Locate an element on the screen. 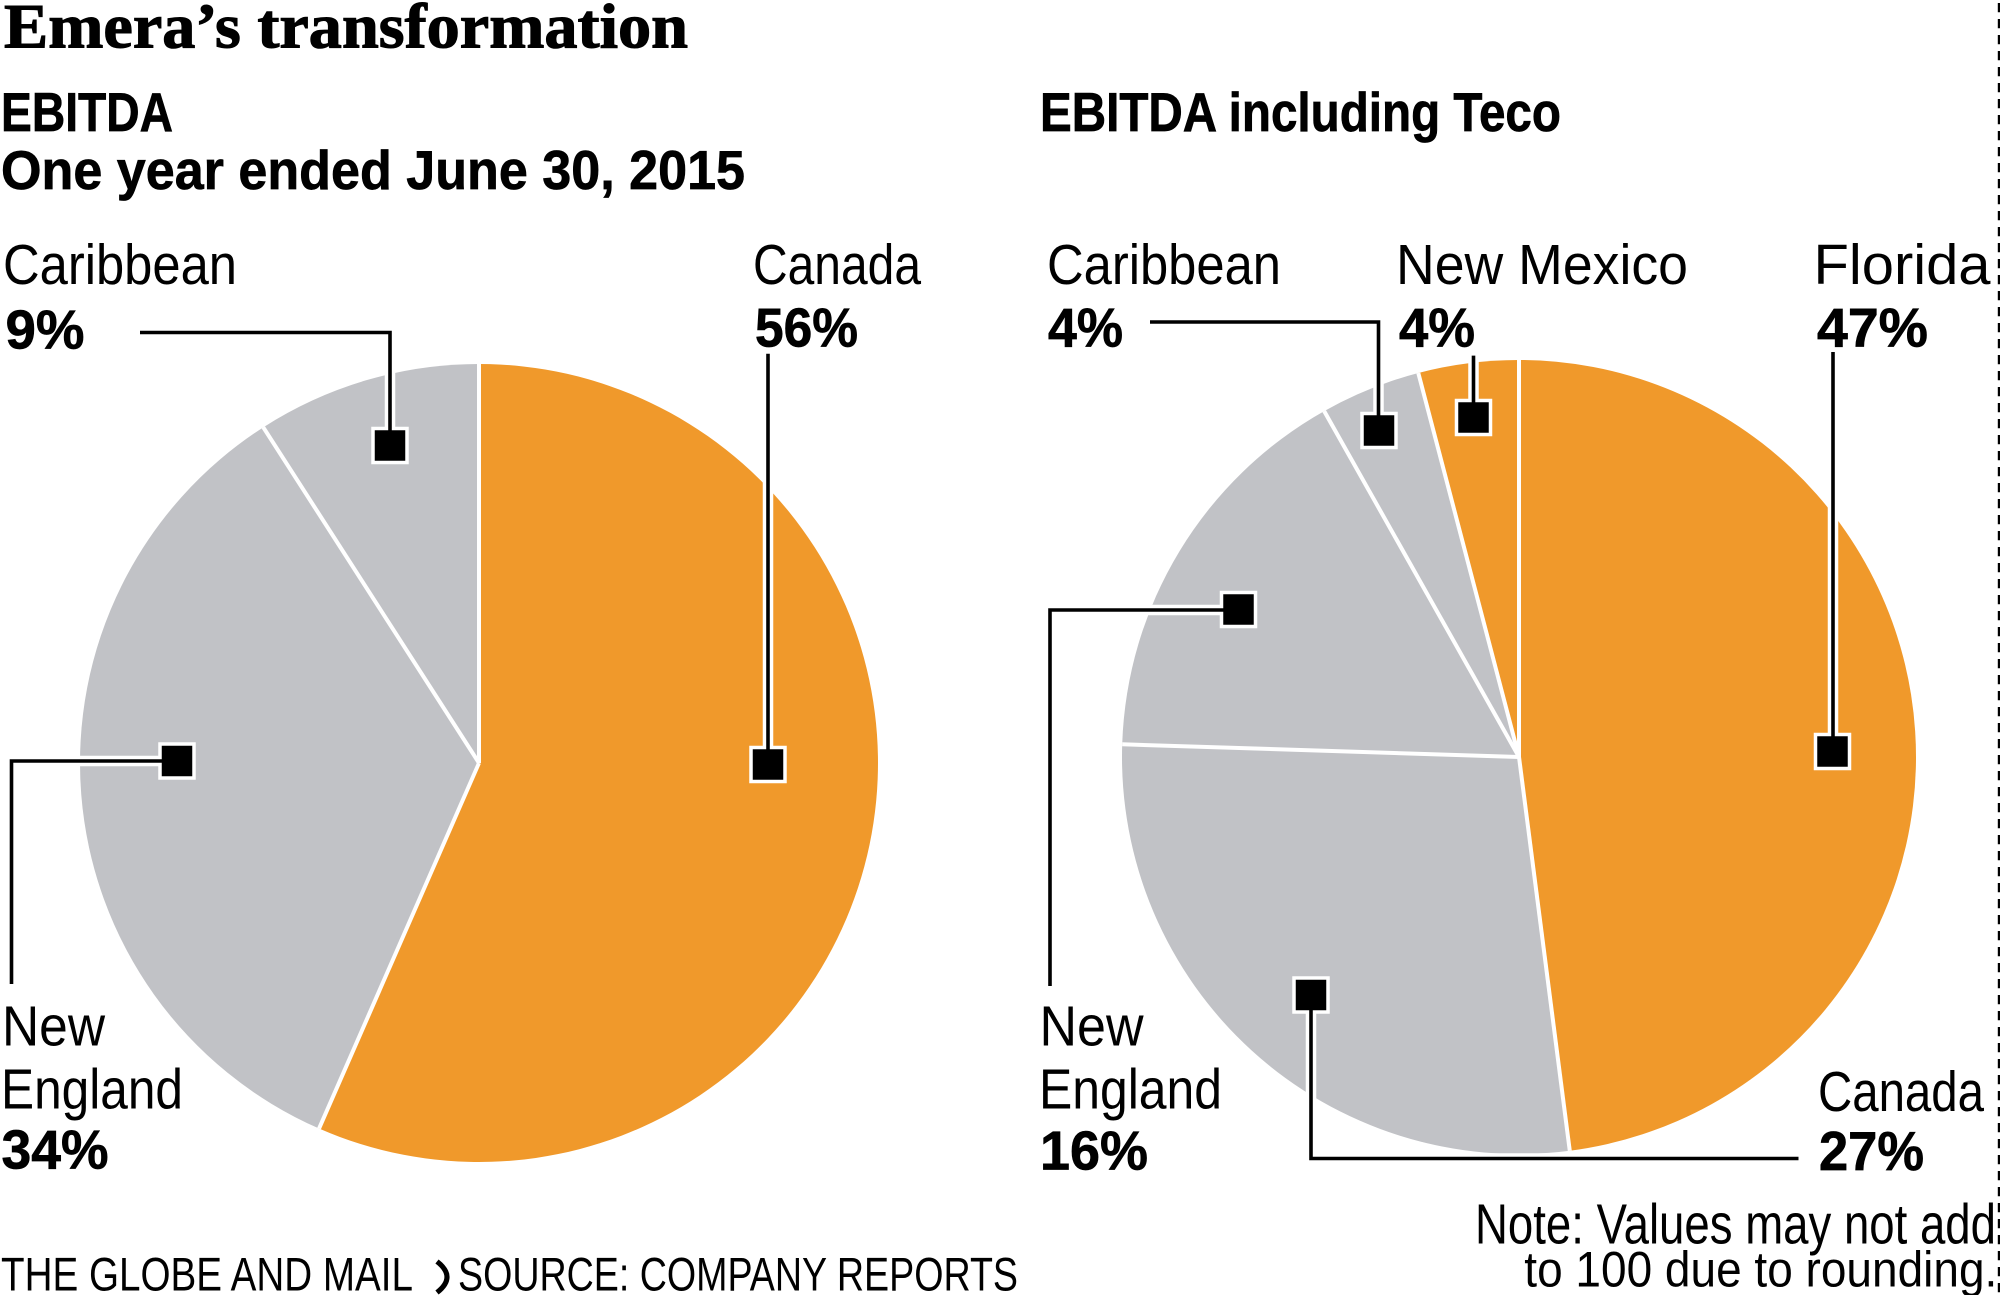 The height and width of the screenshot is (1295, 2000). svg-text: THE GLOBE AND MAIL is located at coordinates (207, 1272).